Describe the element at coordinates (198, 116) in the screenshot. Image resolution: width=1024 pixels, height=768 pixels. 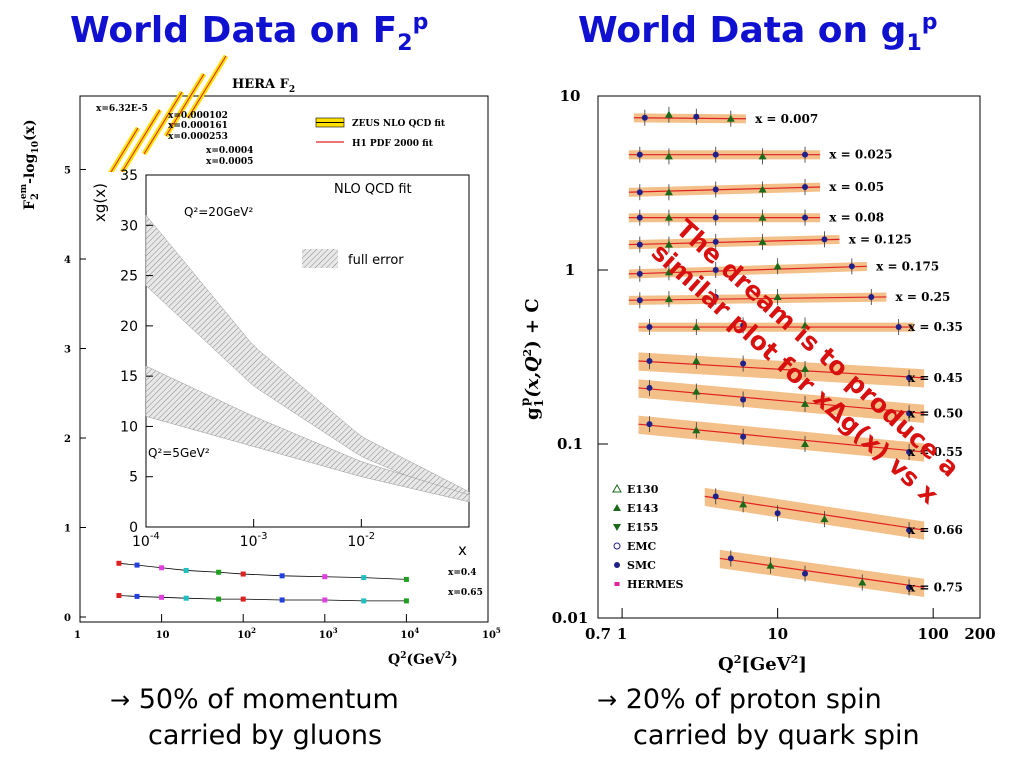
I see `hera-bin-label: x=0.000102` at that location.